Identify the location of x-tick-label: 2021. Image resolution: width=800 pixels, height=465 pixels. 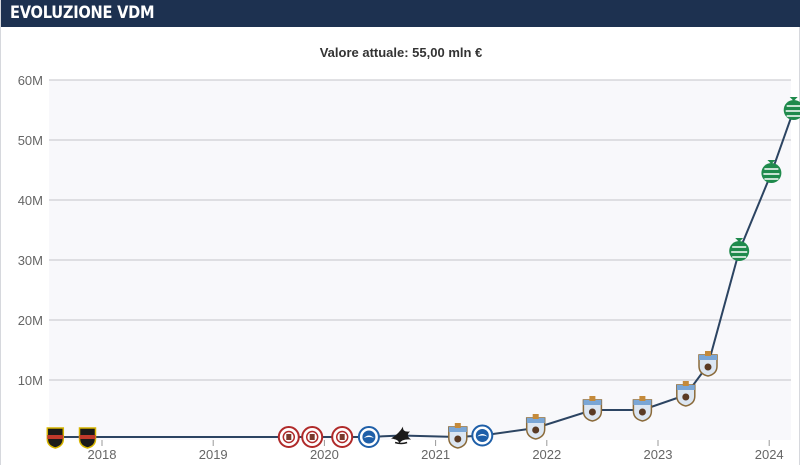
(435, 454).